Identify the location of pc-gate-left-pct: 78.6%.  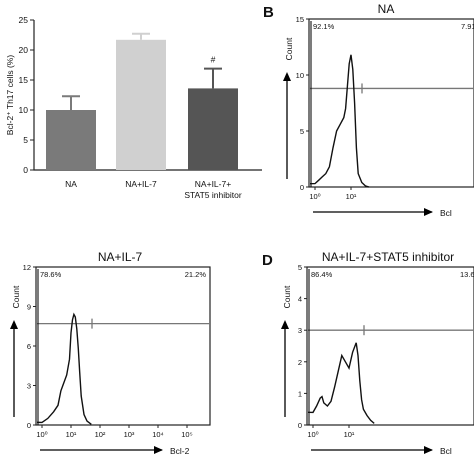
(51, 274).